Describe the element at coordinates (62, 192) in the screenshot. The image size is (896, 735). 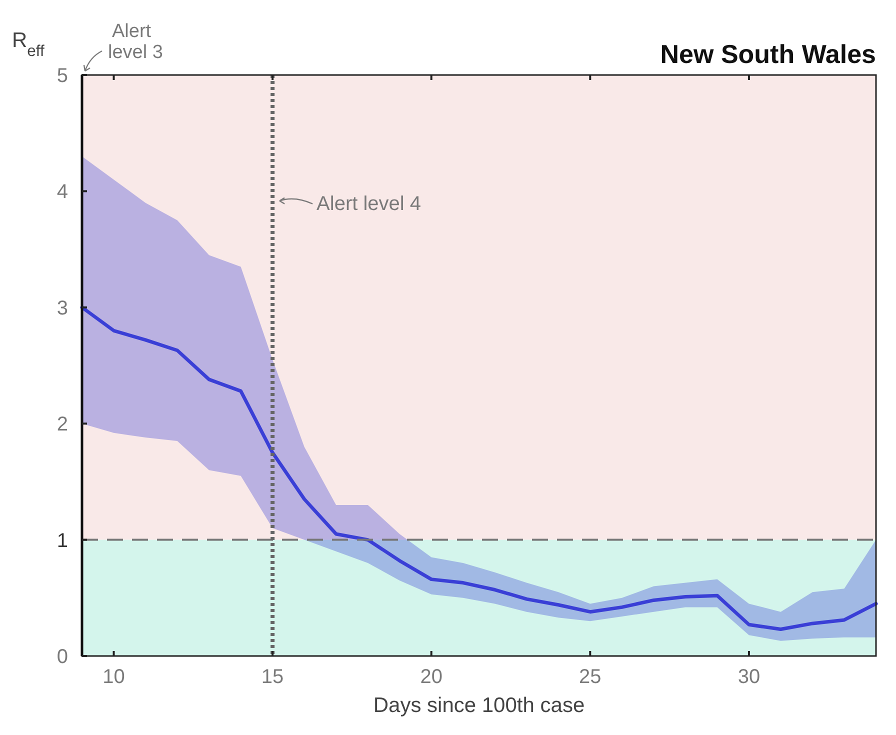
I see `y-tick-label: 4` at that location.